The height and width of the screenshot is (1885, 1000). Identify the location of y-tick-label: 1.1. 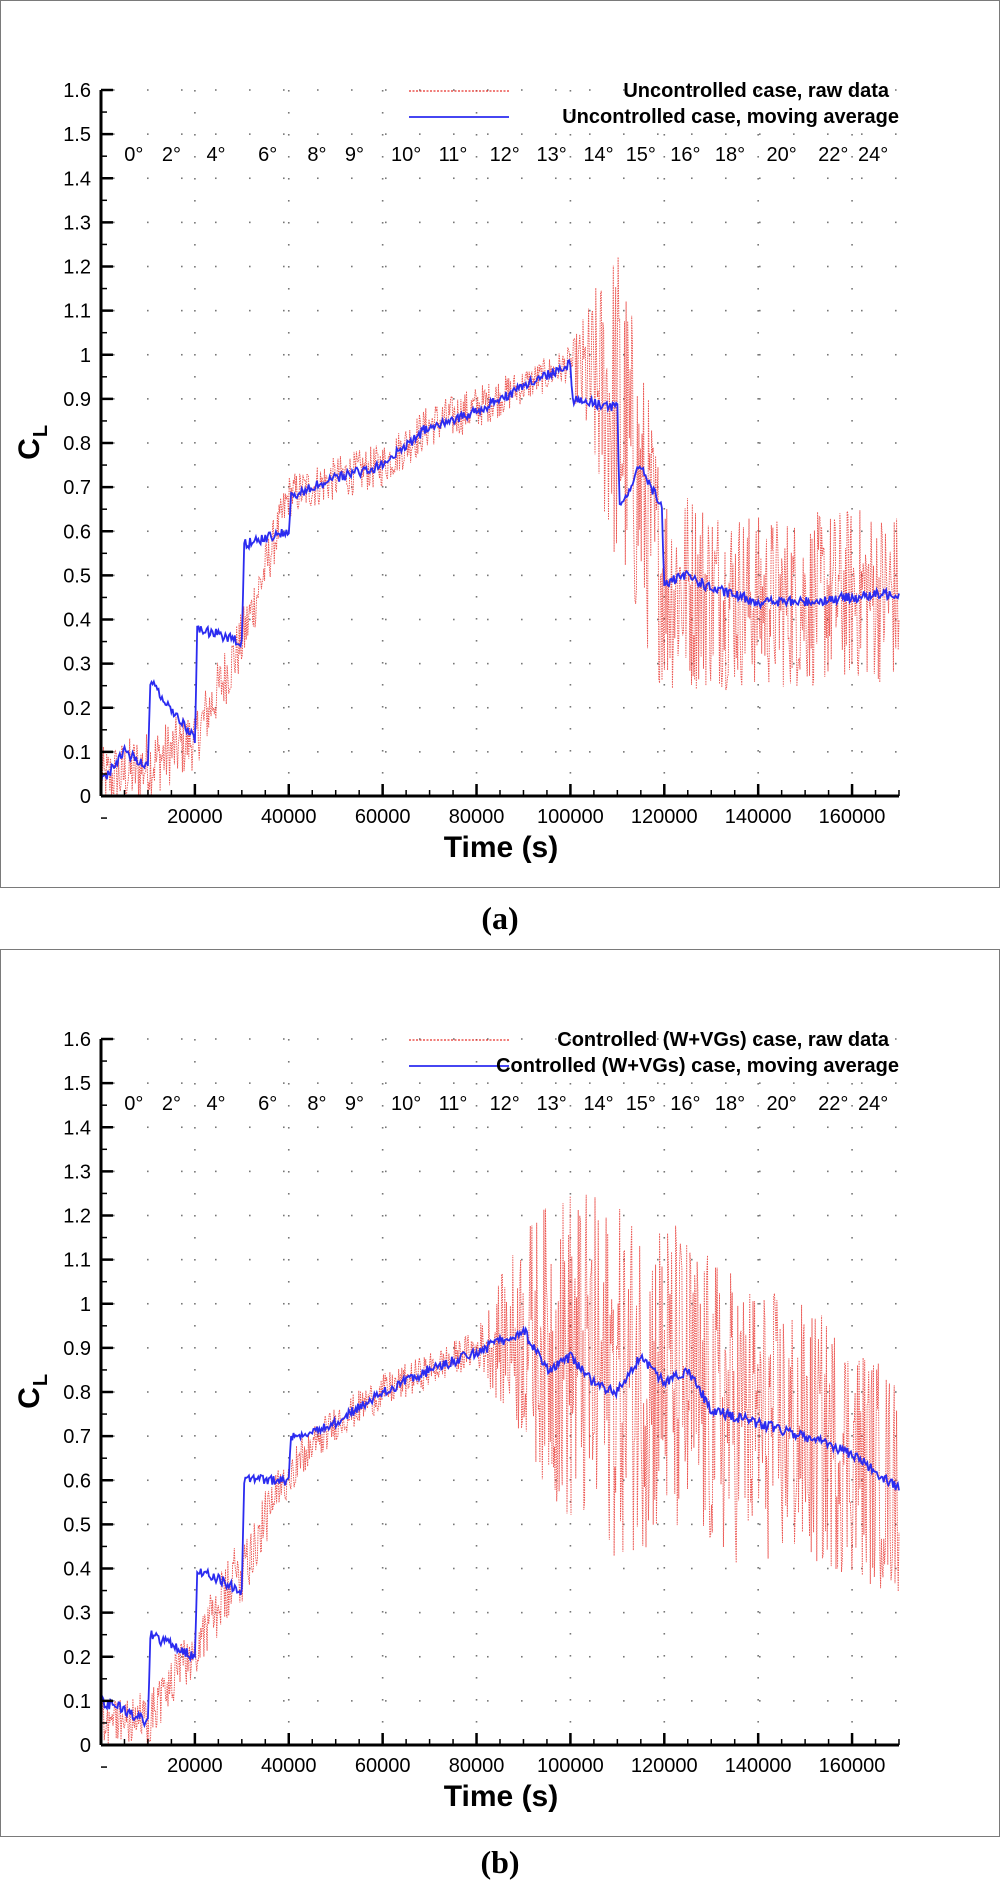
(77, 312).